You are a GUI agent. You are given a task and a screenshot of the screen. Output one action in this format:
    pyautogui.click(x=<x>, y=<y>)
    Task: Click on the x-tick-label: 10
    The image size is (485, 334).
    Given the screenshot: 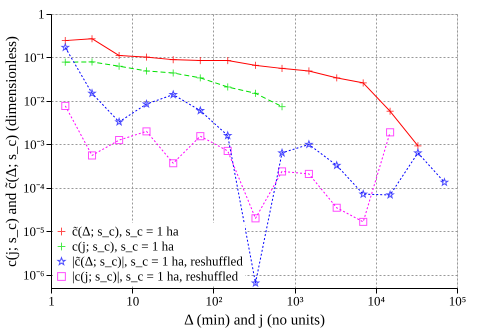 What is the action you would take?
    pyautogui.click(x=133, y=301)
    